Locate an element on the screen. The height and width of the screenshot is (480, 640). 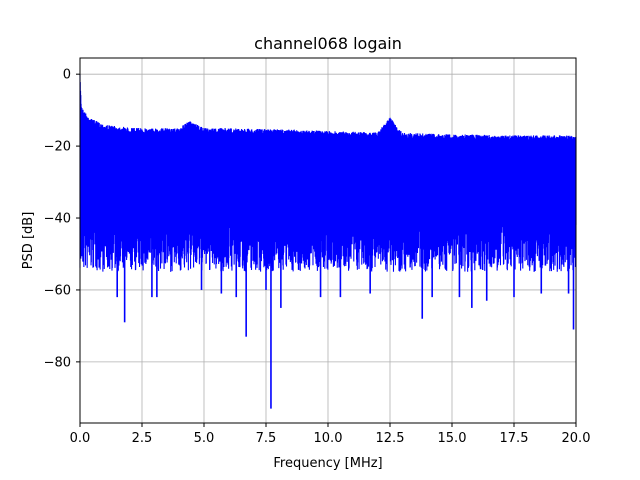
x-tick-label: 7.5 is located at coordinates (266, 438).